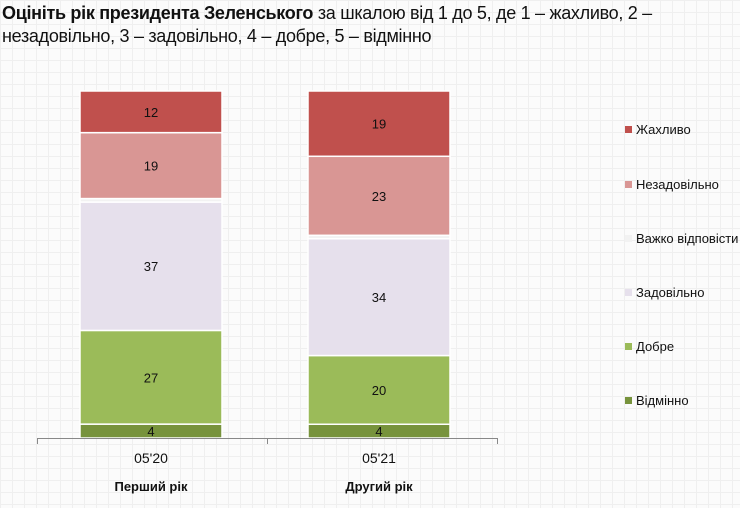 This screenshot has width=740, height=508. What do you see at coordinates (677, 184) in the screenshot?
I see `legend-label: Незадовільно` at bounding box center [677, 184].